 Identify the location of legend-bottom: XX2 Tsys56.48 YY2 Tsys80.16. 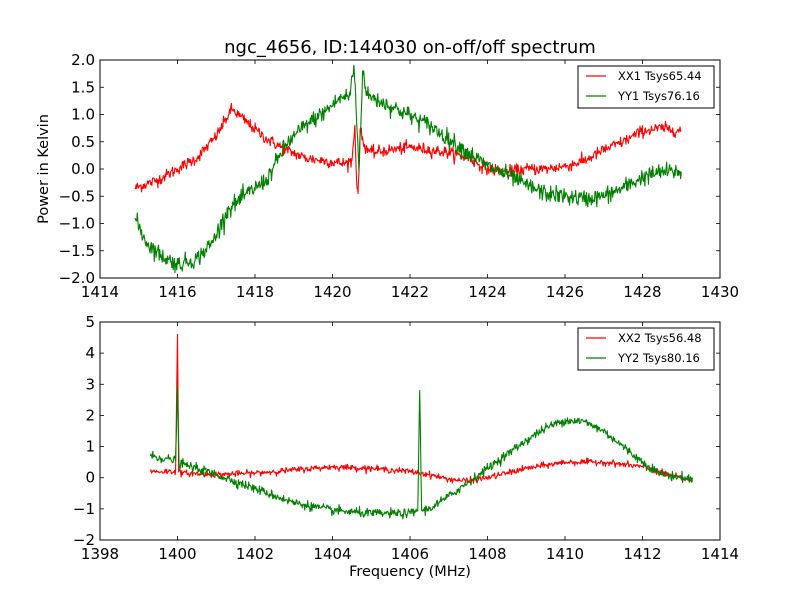
(646, 349).